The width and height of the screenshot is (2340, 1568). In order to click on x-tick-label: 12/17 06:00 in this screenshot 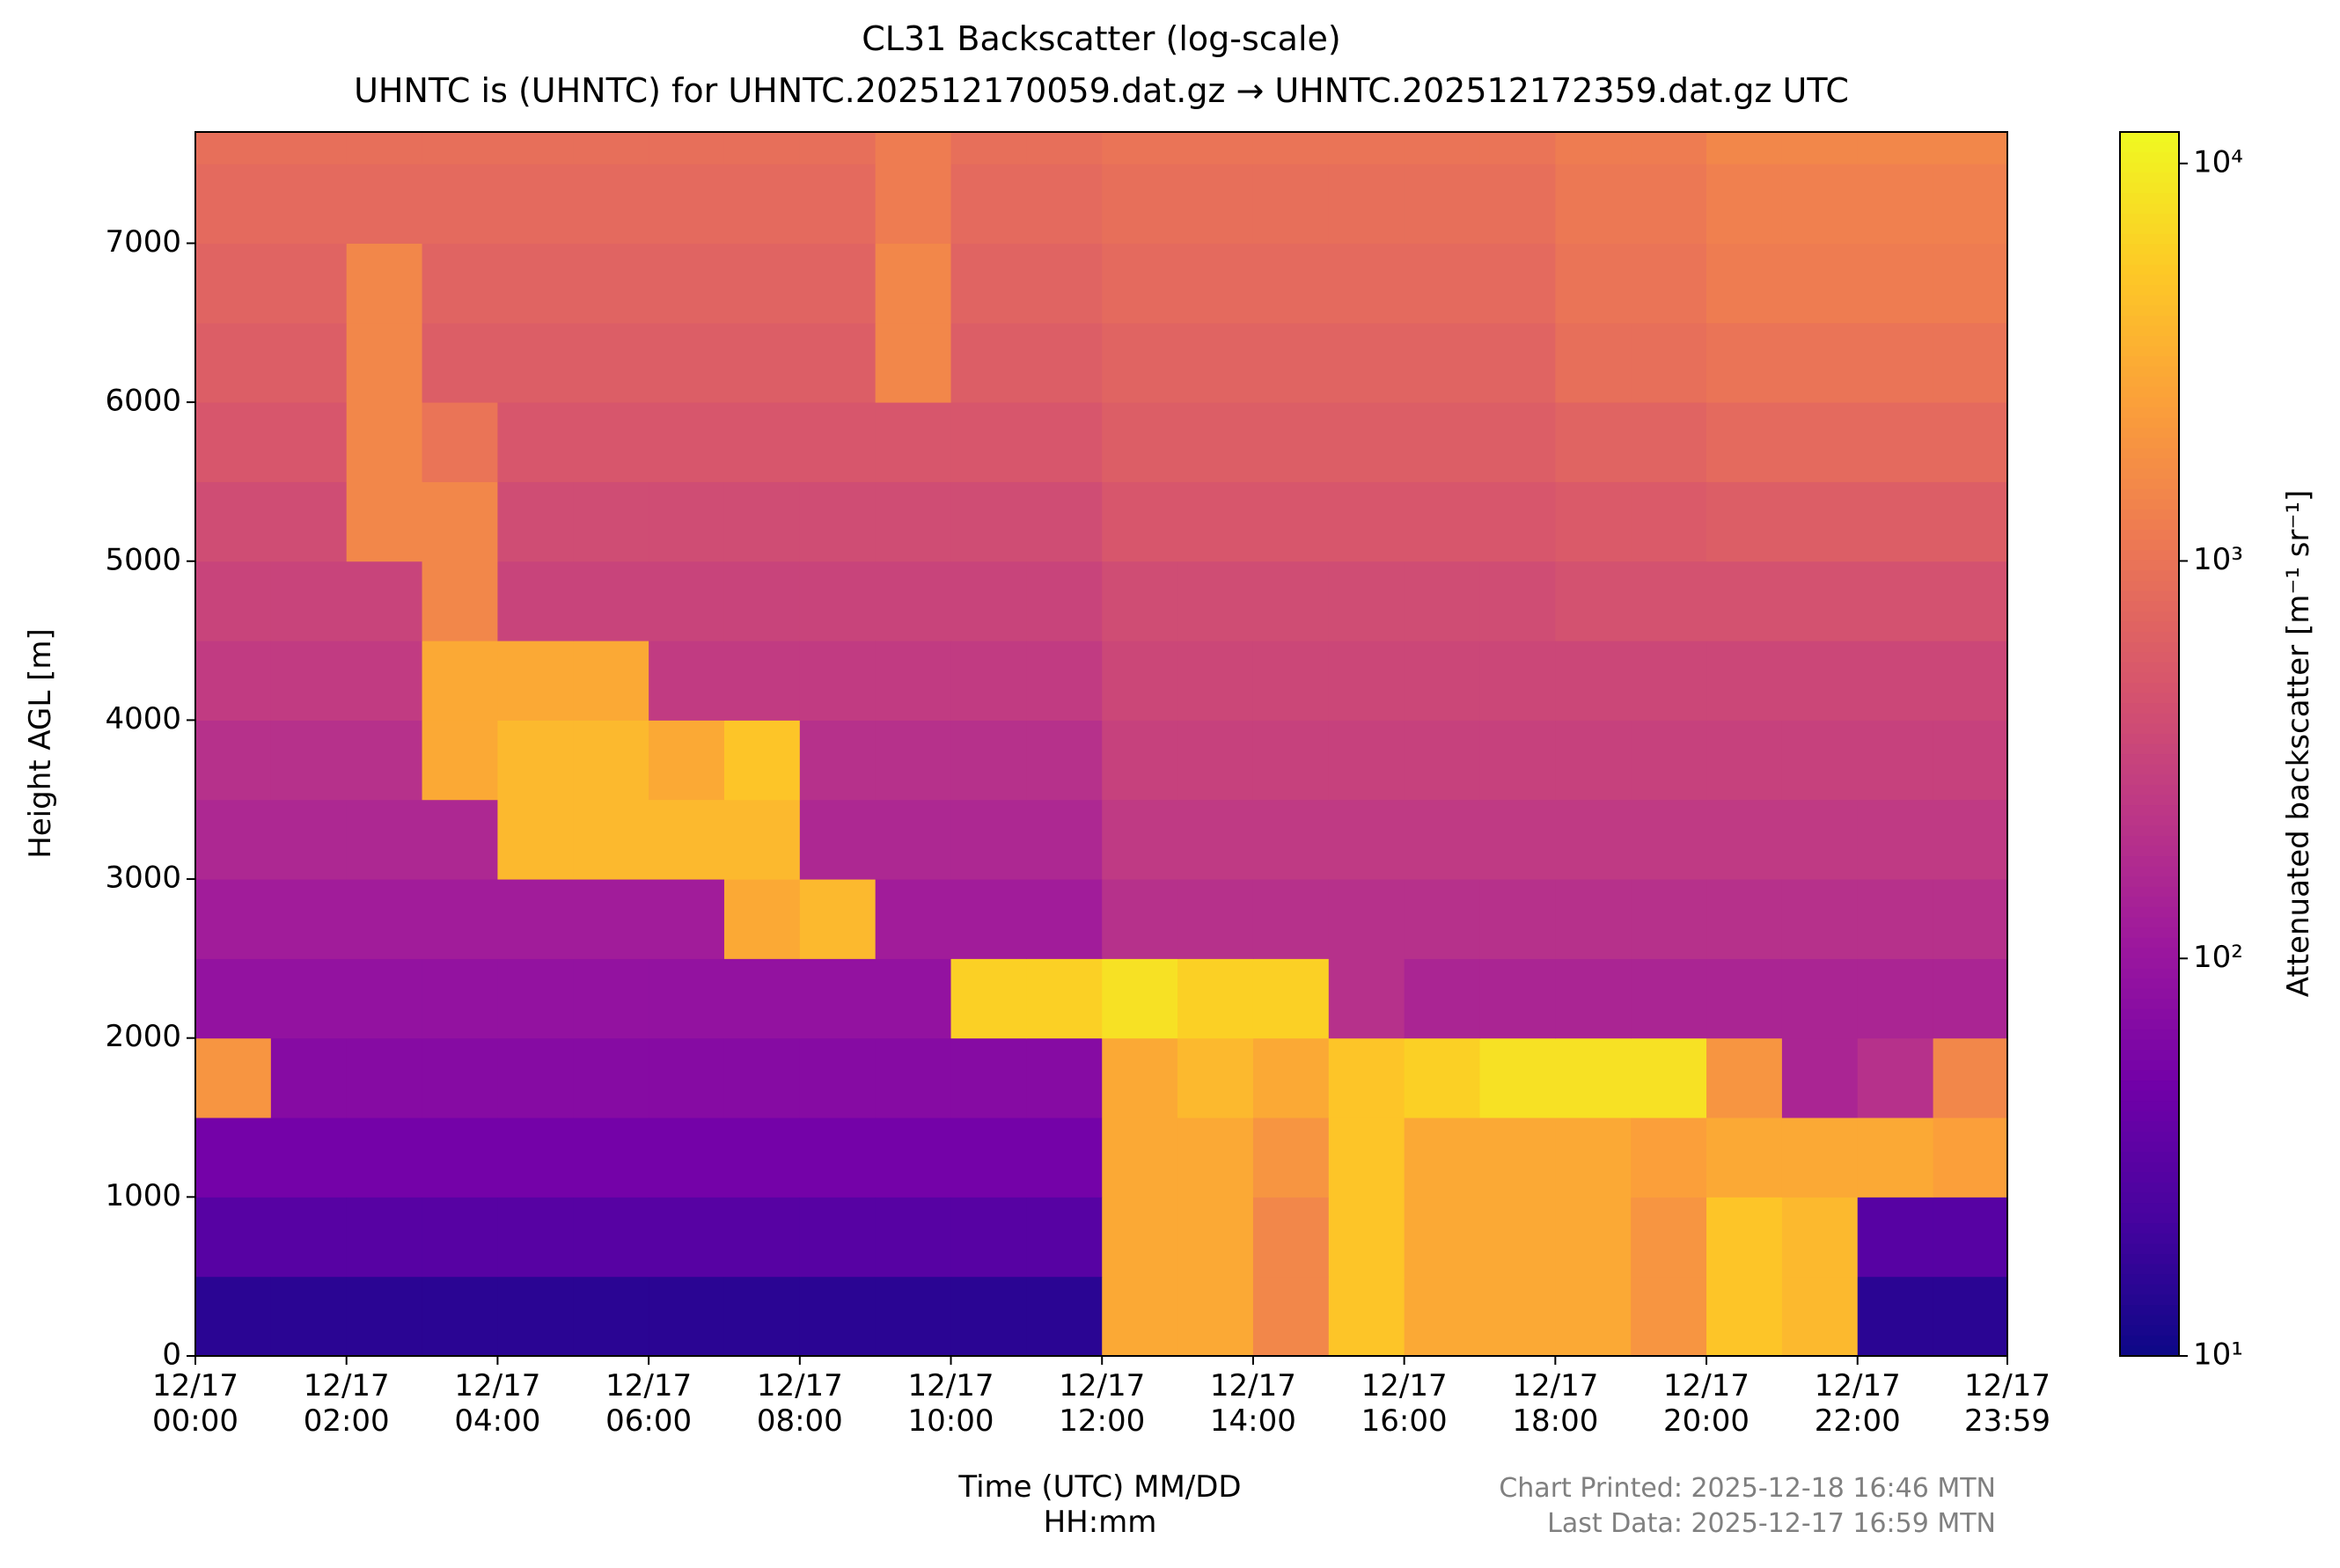, I will do `click(649, 1403)`.